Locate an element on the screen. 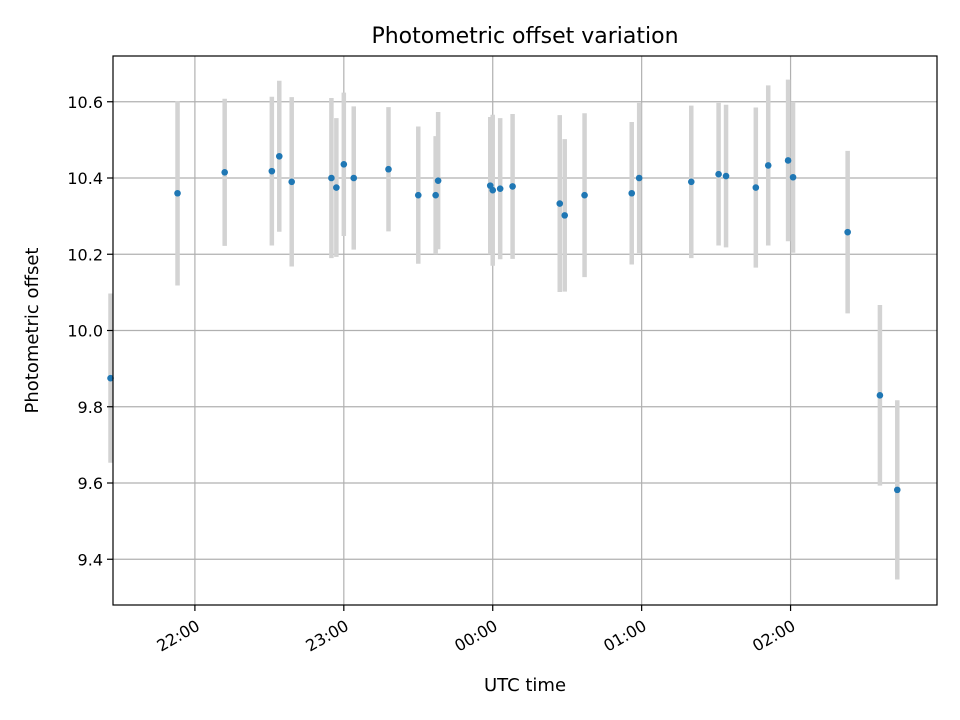 The image size is (960, 720). y-tick-label: 10.4 is located at coordinates (85, 178).